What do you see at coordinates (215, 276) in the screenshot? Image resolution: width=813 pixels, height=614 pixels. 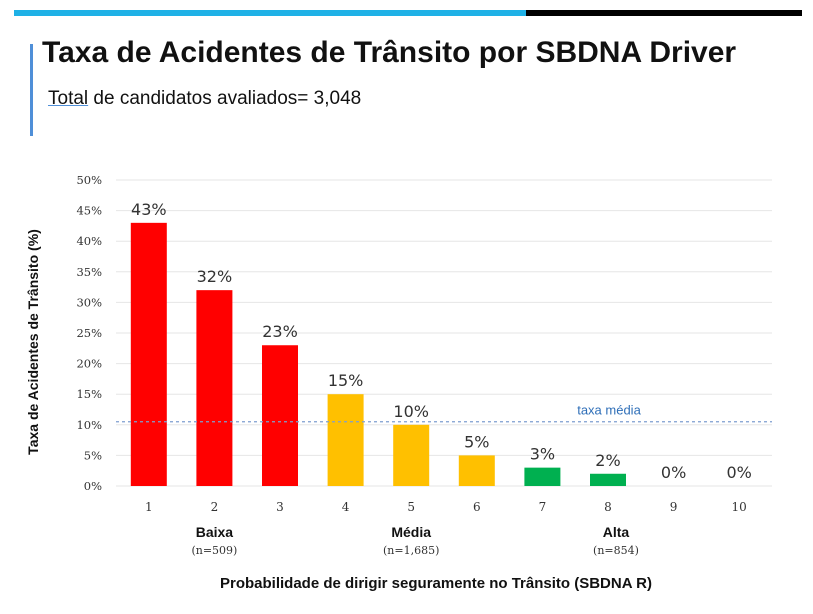 I see `data-label: 32%` at bounding box center [215, 276].